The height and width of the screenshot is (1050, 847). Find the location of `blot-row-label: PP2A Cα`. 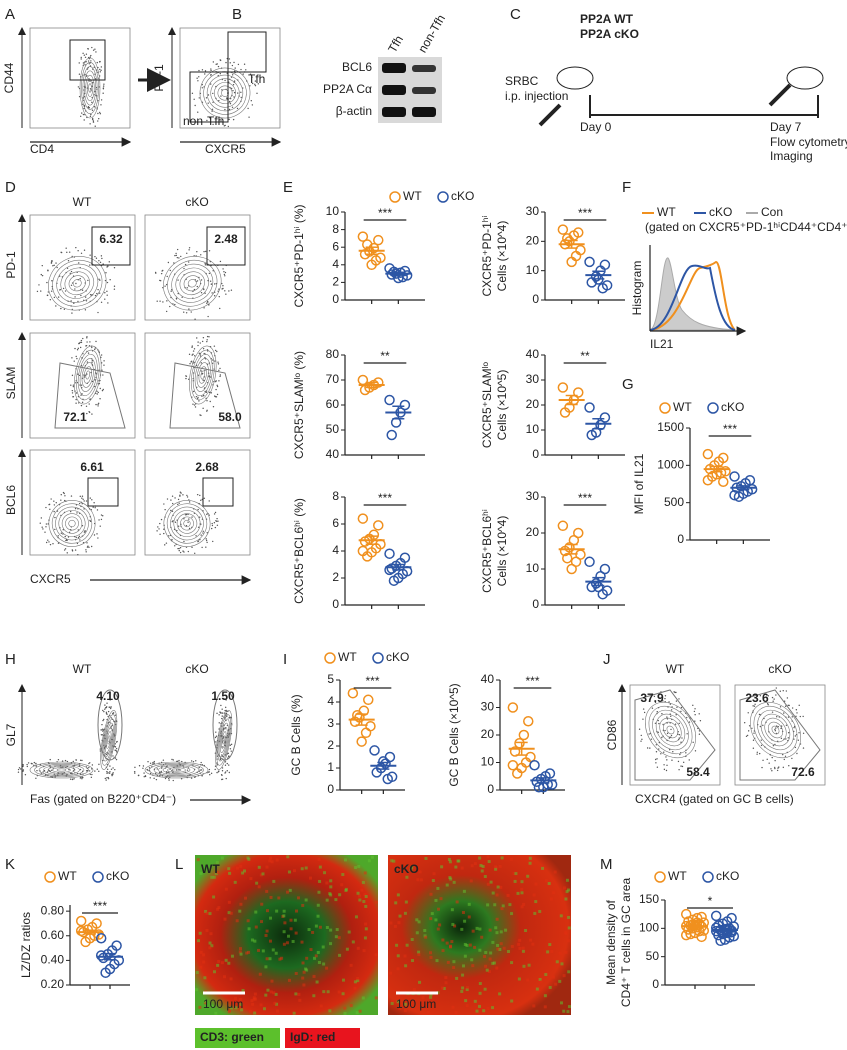

blot-row-label: PP2A Cα is located at coordinates (347, 89).